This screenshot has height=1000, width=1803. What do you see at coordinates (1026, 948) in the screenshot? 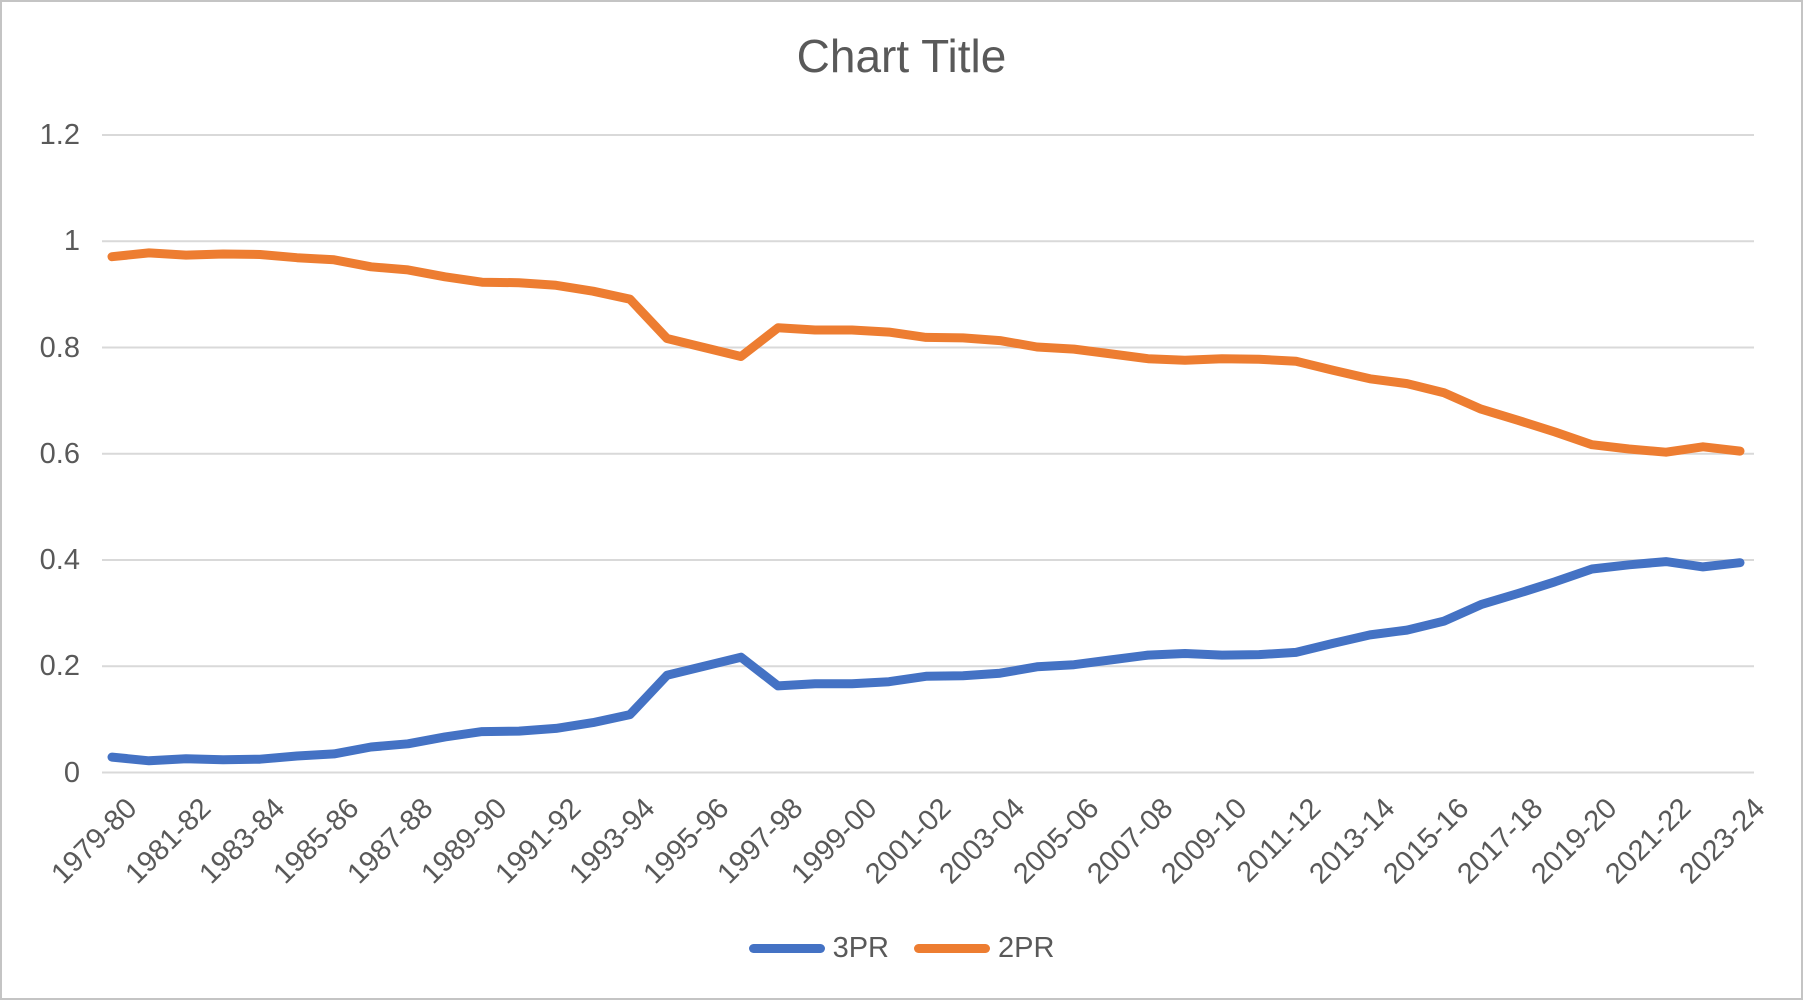
I see `legend-label-2pr: 2PR` at bounding box center [1026, 948].